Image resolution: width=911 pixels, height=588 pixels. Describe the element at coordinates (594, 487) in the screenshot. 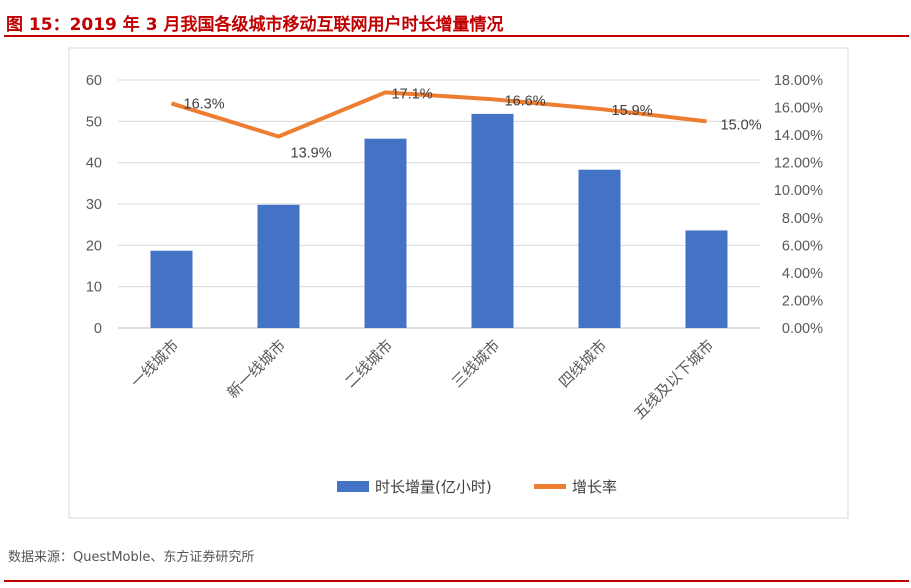

I see `legend-line-label: 增长率` at that location.